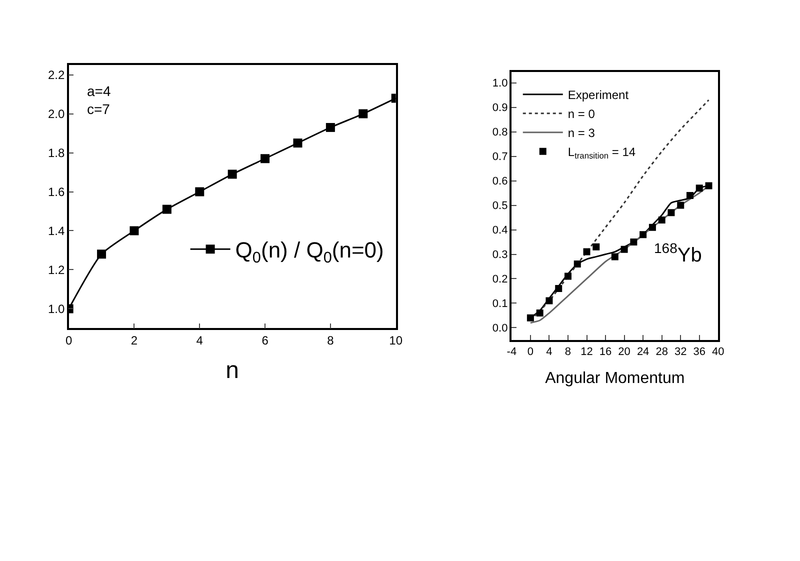 This screenshot has width=800, height=561. Describe the element at coordinates (56, 113) in the screenshot. I see `y-tick-label: 2.0` at that location.